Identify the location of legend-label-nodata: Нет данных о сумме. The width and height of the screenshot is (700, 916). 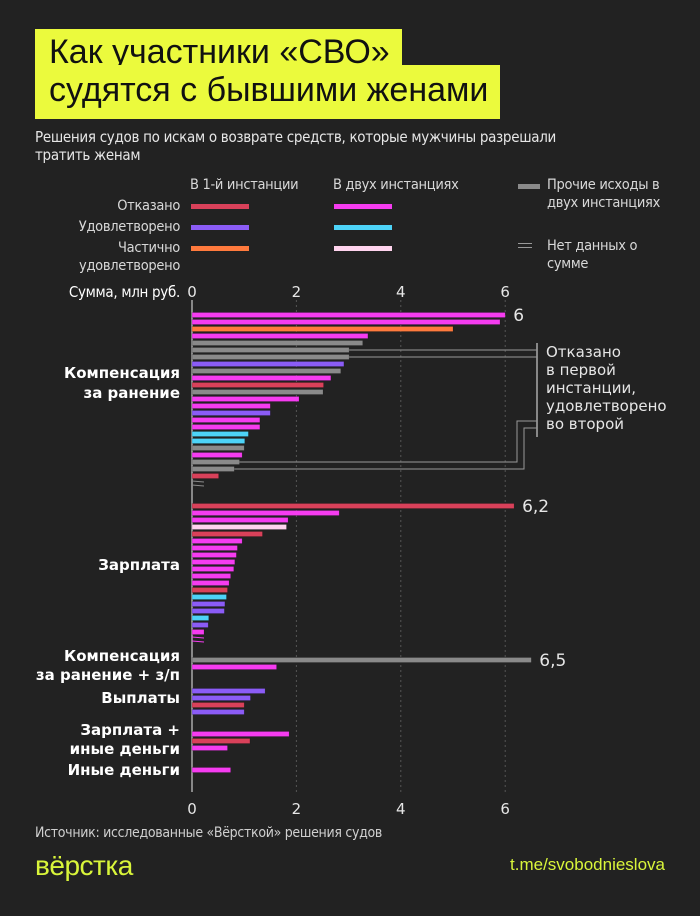
(592, 255).